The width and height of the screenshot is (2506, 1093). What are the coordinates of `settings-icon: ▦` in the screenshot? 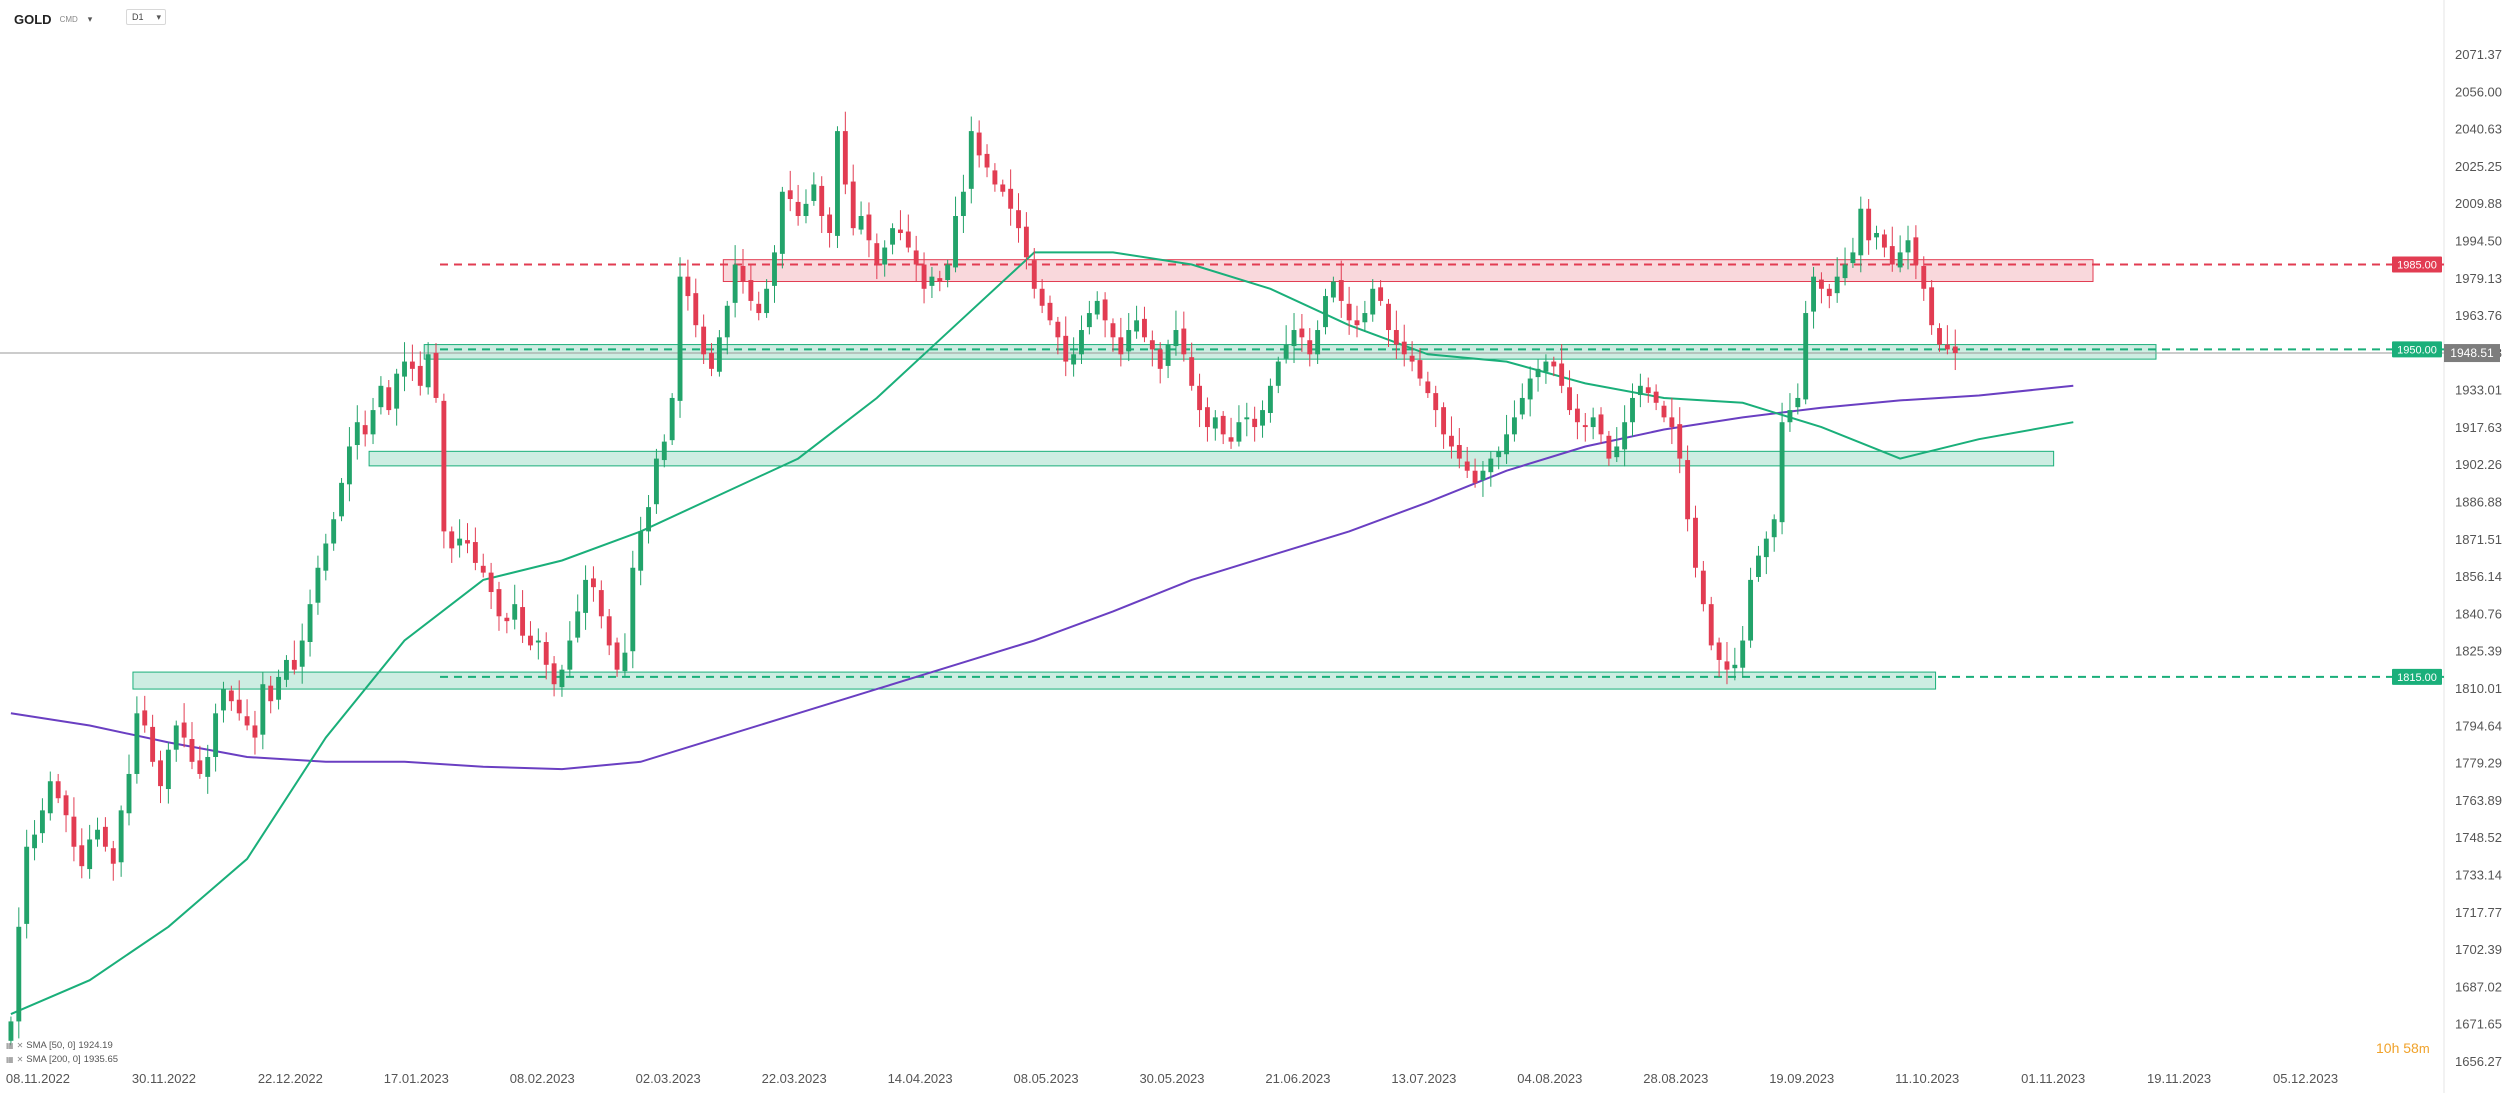 It's located at (10, 1059).